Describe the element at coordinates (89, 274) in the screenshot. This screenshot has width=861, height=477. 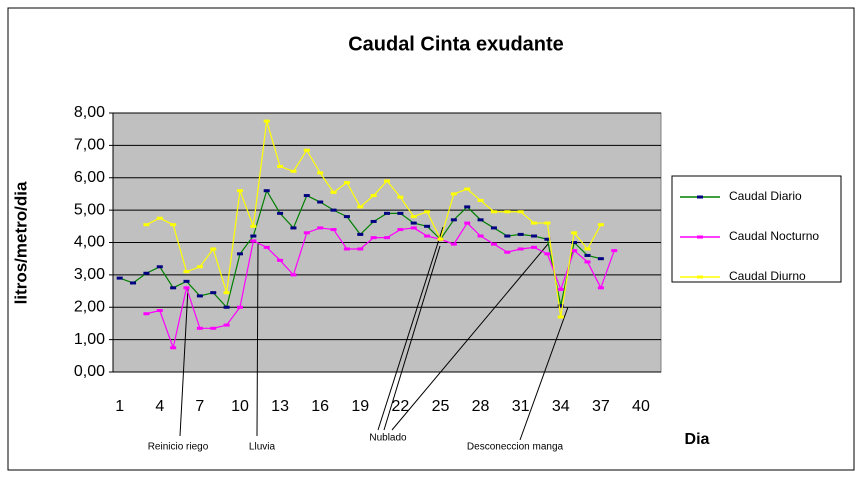
I see `y-tick-label: 3,00` at that location.